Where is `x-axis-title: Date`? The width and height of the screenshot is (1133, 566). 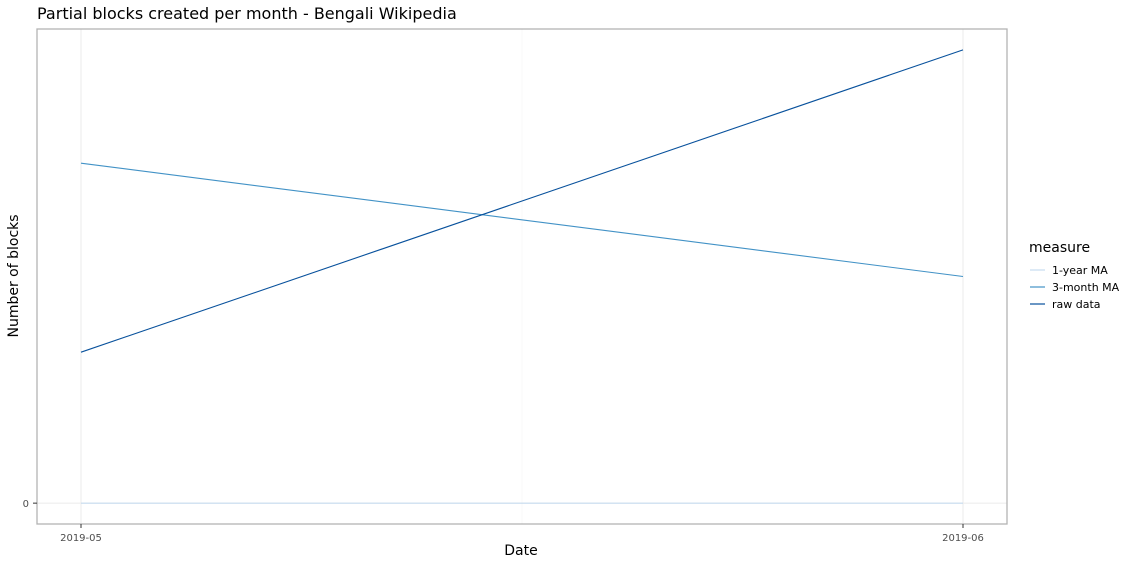 x-axis-title: Date is located at coordinates (520, 551).